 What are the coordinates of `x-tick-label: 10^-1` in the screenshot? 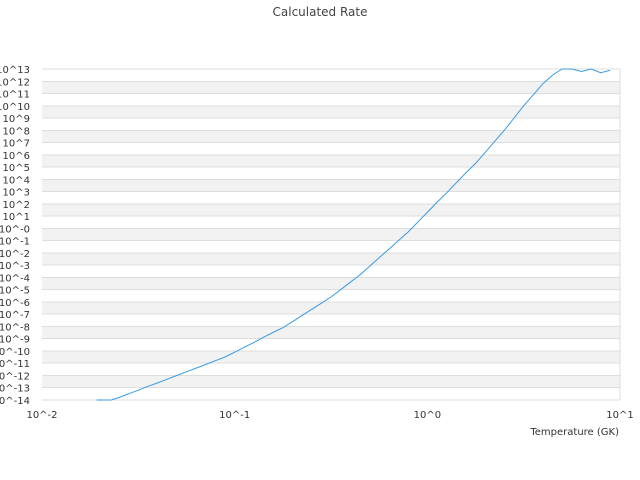 It's located at (234, 415).